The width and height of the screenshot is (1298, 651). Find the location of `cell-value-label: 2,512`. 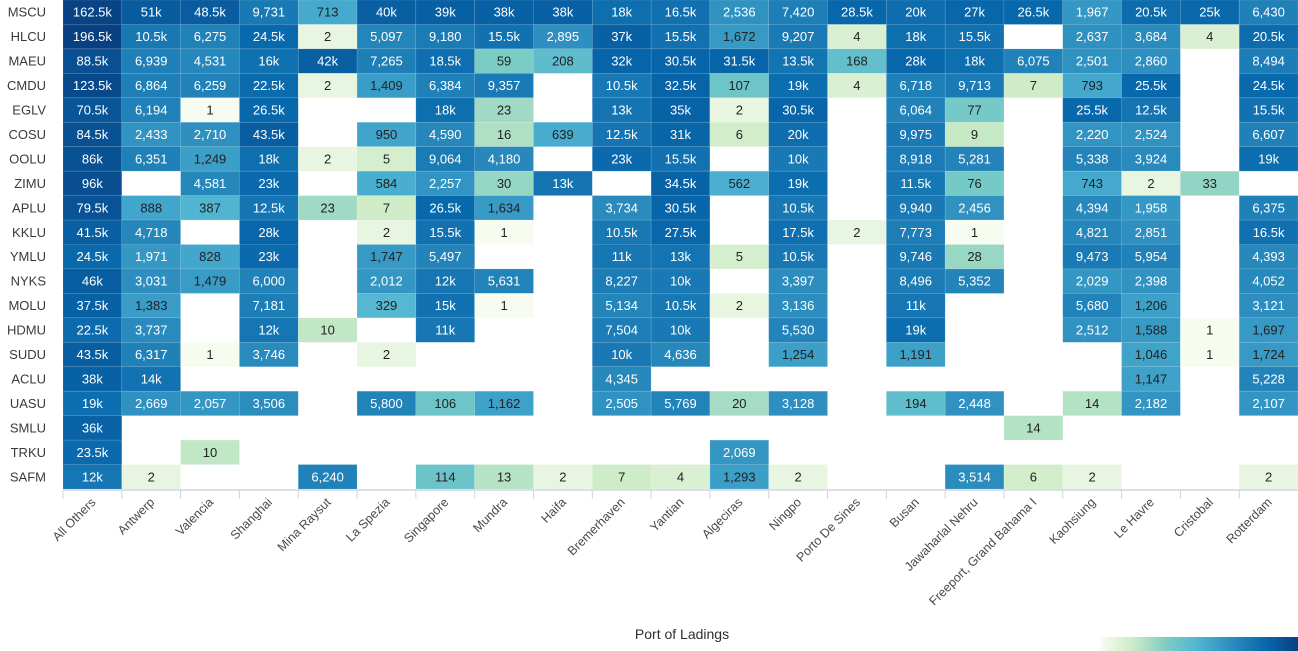

cell-value-label: 2,512 is located at coordinates (1092, 330).